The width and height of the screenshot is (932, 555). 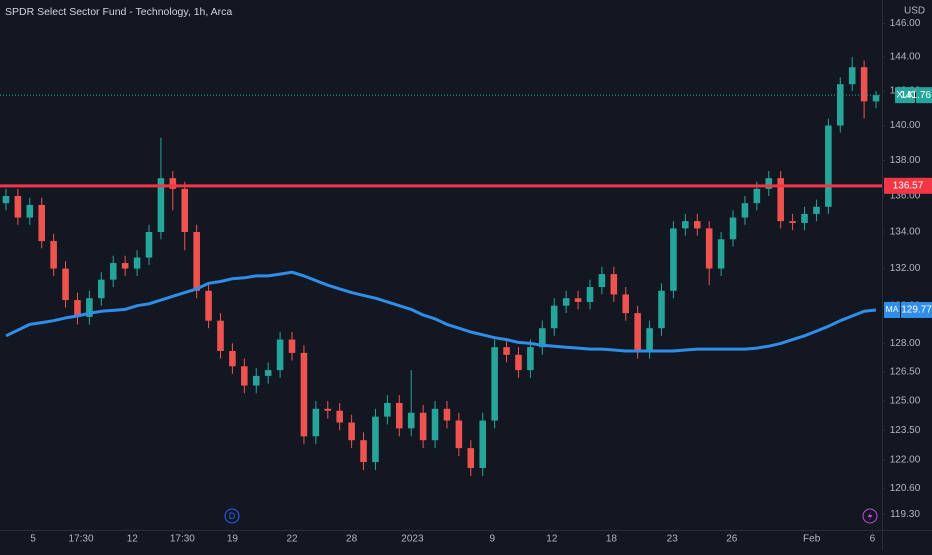 What do you see at coordinates (905, 57) in the screenshot?
I see `y-tick-label: 144.00` at bounding box center [905, 57].